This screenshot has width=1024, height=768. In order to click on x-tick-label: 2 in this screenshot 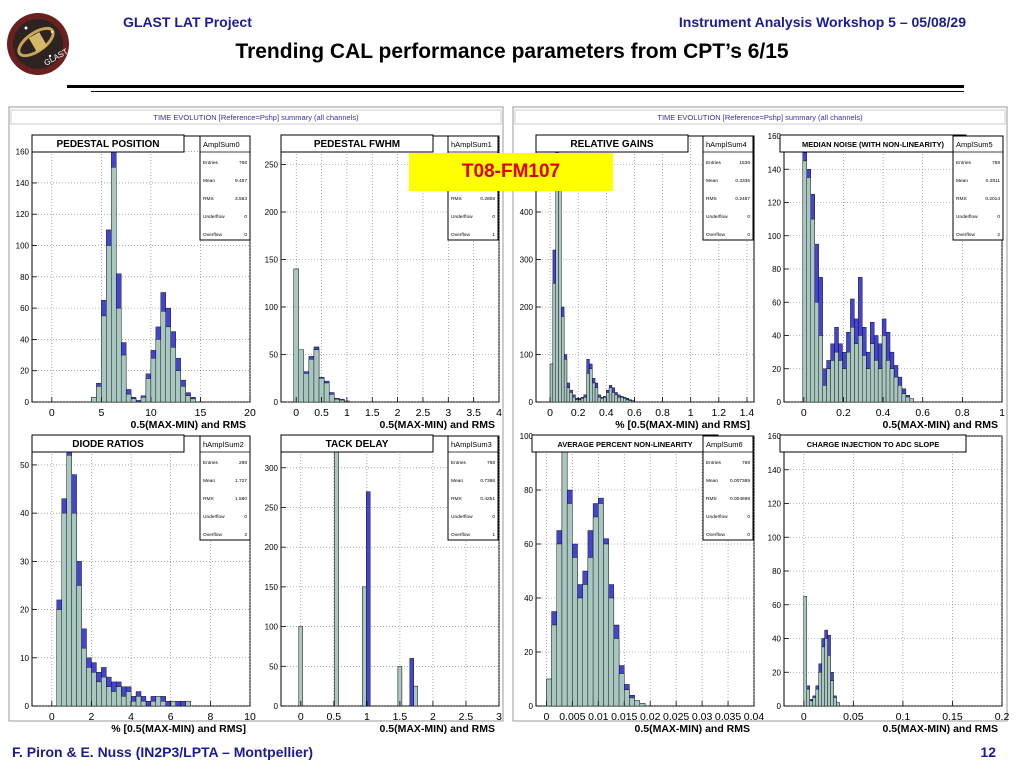, I will do `click(433, 717)`.